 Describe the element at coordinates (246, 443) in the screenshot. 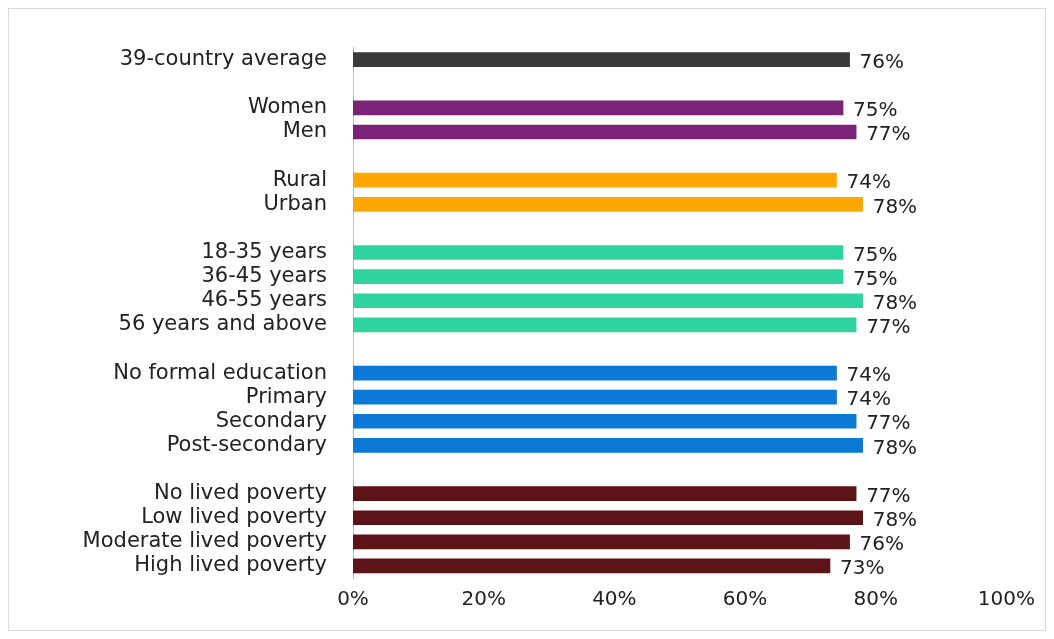

I see `y-tick-label: Post-secondary` at that location.